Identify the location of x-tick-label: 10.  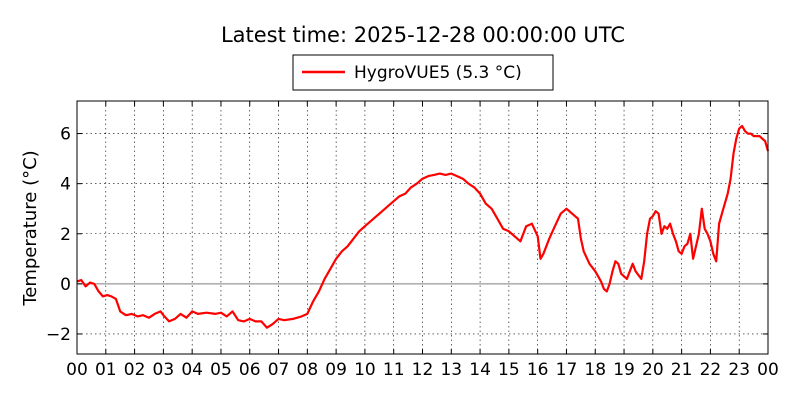
(365, 370).